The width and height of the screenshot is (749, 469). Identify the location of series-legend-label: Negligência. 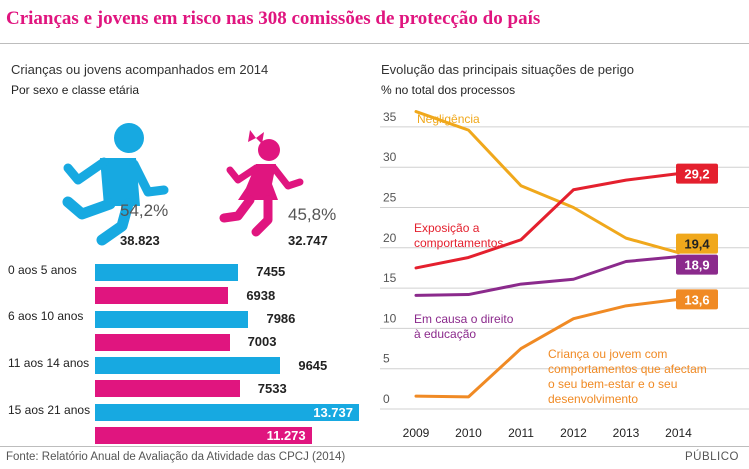
(448, 119).